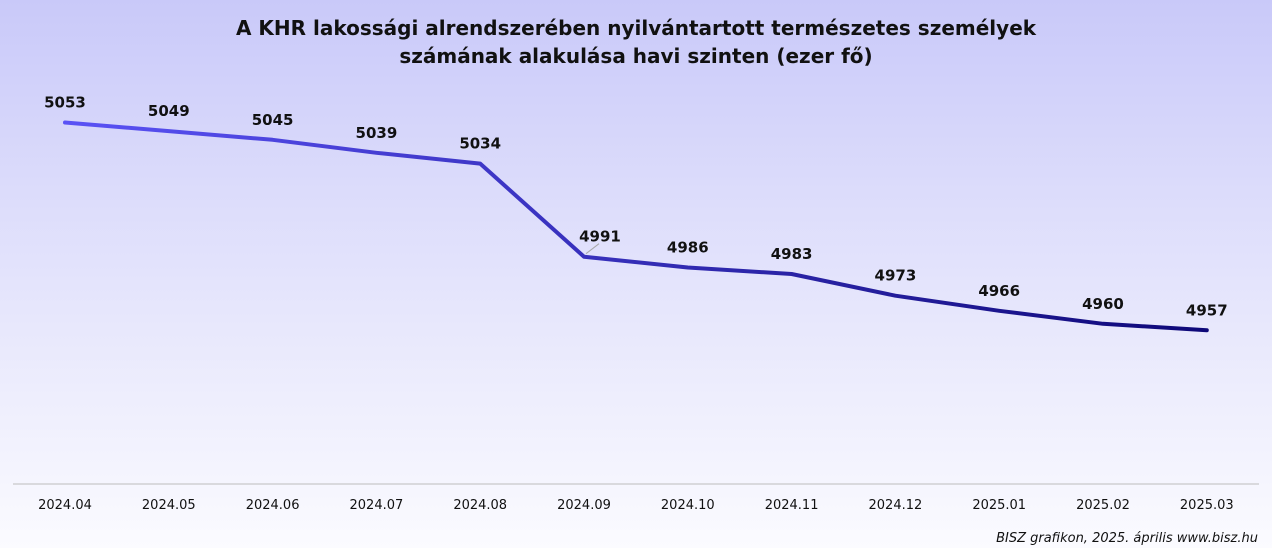  What do you see at coordinates (1127, 538) in the screenshot?
I see `source-credit: BISZ grafikon, 2025. április www.bisz.hu` at bounding box center [1127, 538].